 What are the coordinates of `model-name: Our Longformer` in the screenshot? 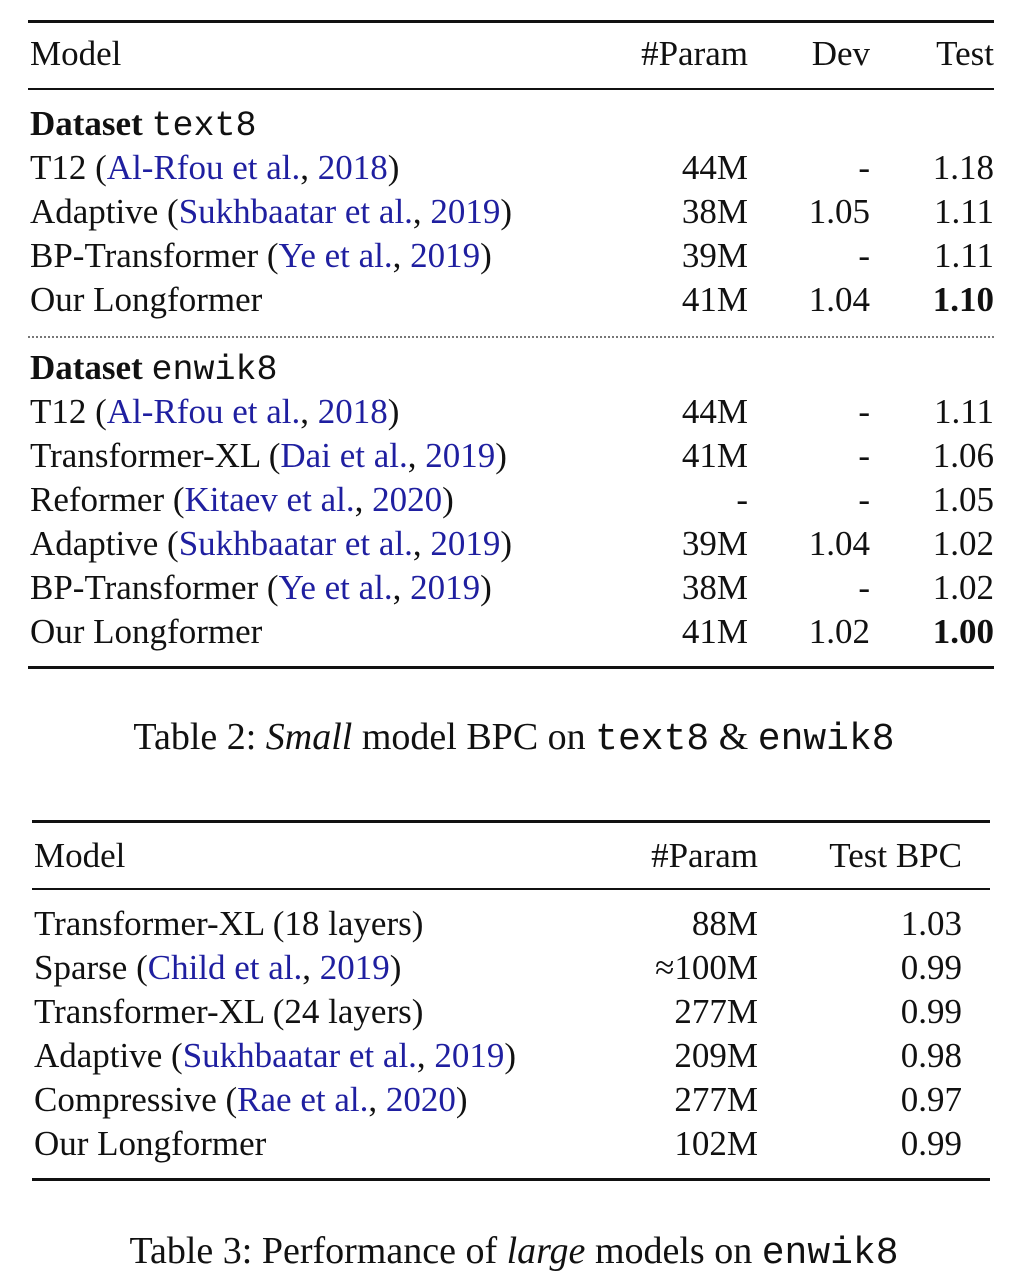 It's located at (146, 299).